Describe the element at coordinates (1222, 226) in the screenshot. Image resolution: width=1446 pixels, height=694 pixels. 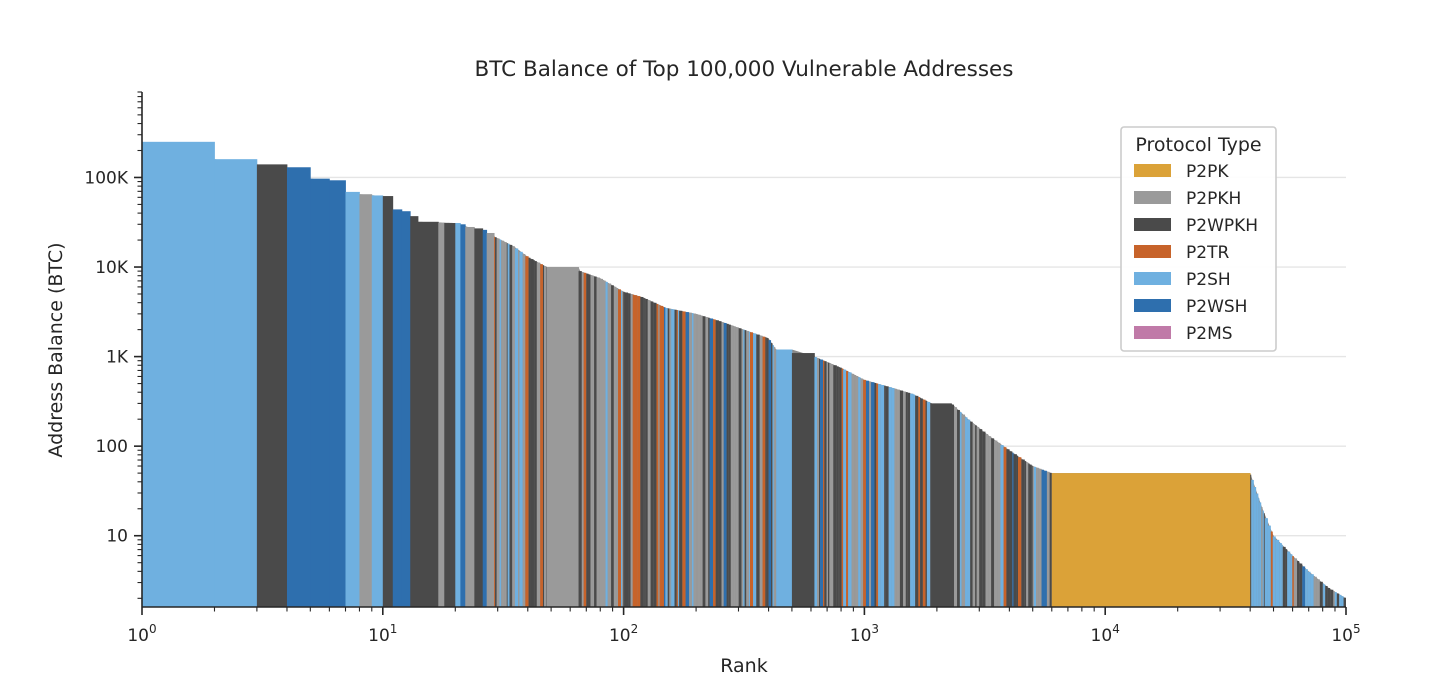
I see `legend-label: P2WPKH` at that location.